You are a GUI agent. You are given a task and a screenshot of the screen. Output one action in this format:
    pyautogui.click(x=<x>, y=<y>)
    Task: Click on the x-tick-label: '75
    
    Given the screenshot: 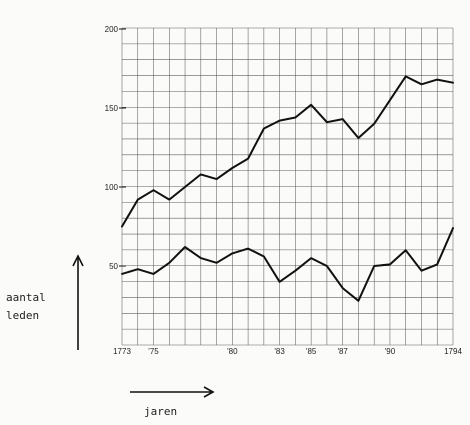 What is the action you would take?
    pyautogui.click(x=153, y=351)
    